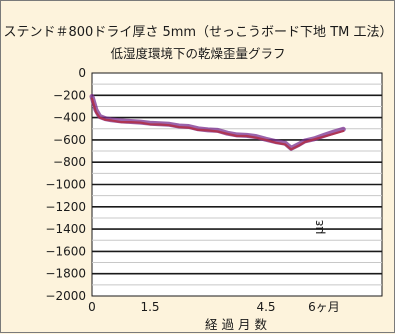  Describe the element at coordinates (65, 296) in the screenshot. I see `y-tick-label: −2000` at that location.